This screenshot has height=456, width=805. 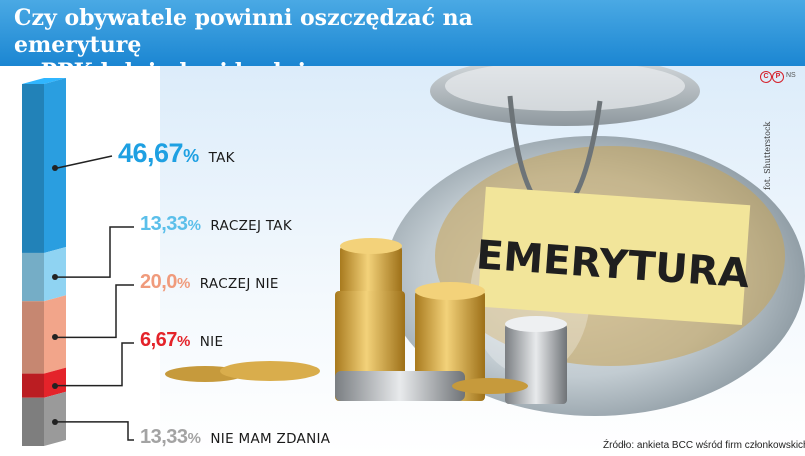 I want to click on data-label-raczej-nie: 20,0% RACZEJ NIE, so click(x=209, y=282).